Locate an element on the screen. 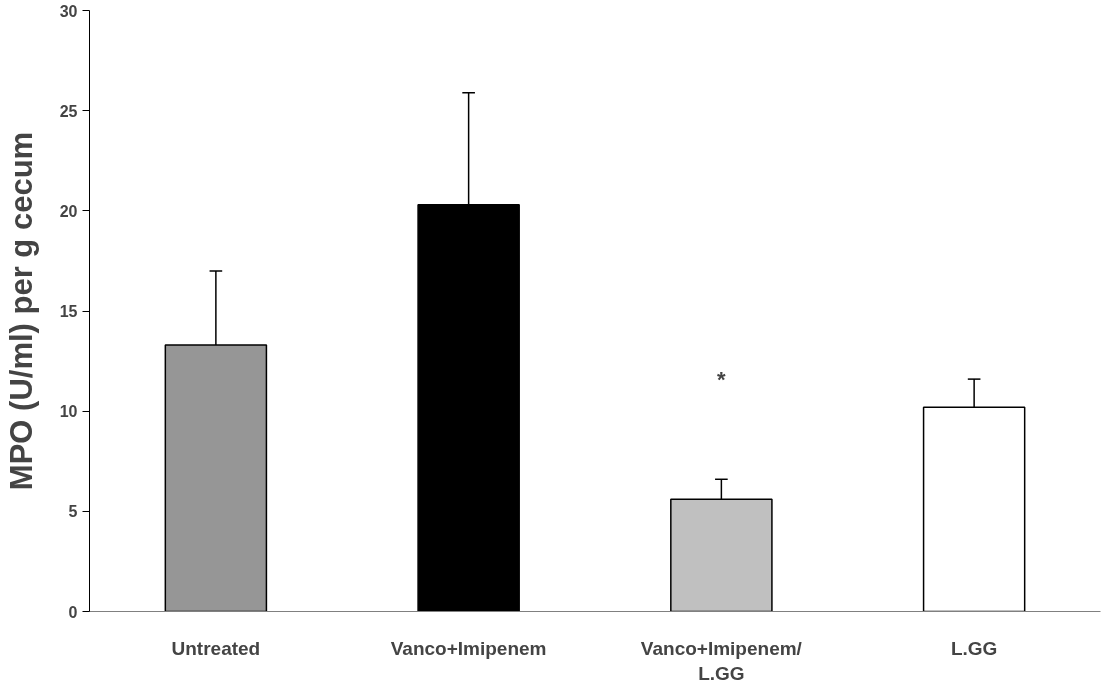  annotation: * is located at coordinates (722, 379).